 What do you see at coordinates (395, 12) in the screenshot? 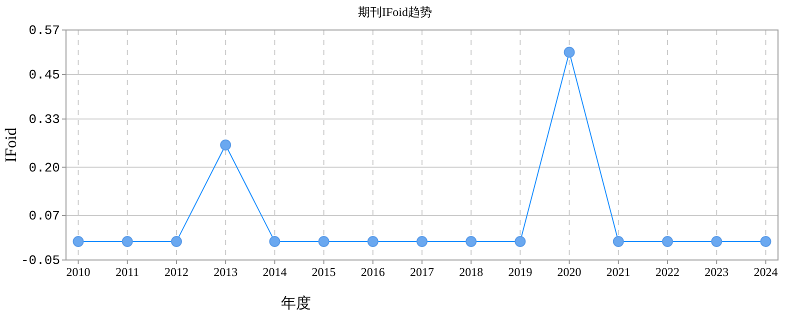
I see `chart-title: 期刊IFoid趋势` at bounding box center [395, 12].